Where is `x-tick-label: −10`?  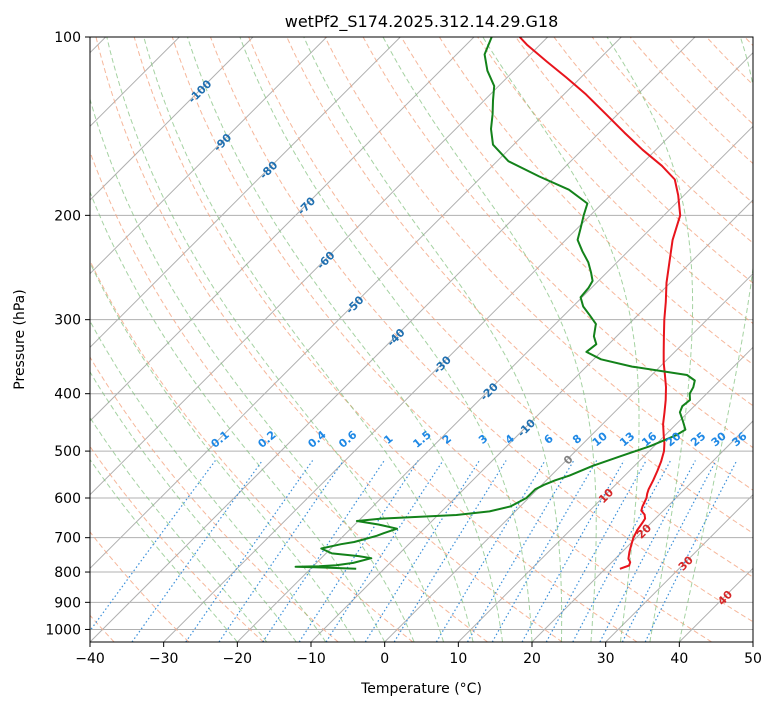 x-tick-label: −10 is located at coordinates (311, 659).